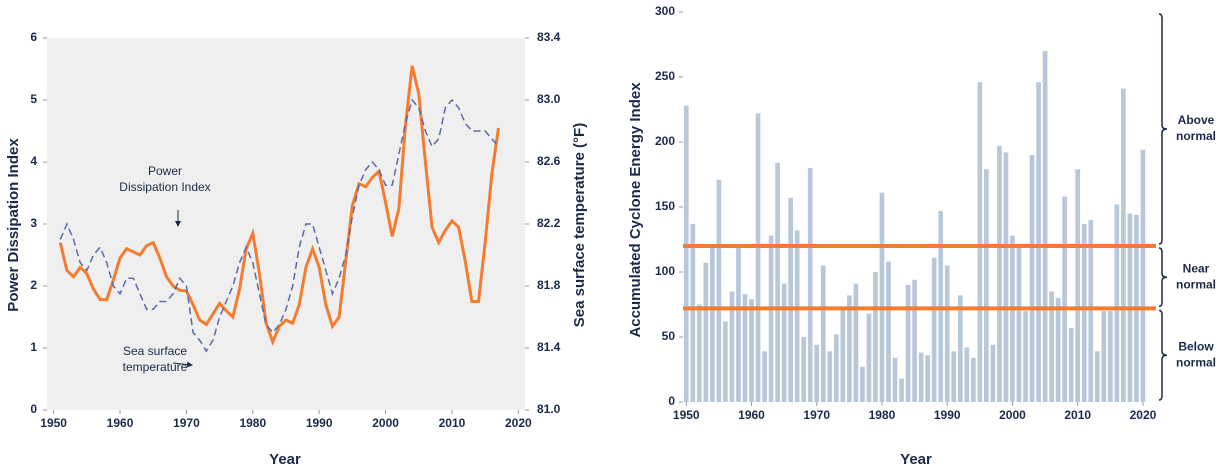  Describe the element at coordinates (579, 225) in the screenshot. I see `y2-axis-label: Sea surface temperature (°F)` at that location.